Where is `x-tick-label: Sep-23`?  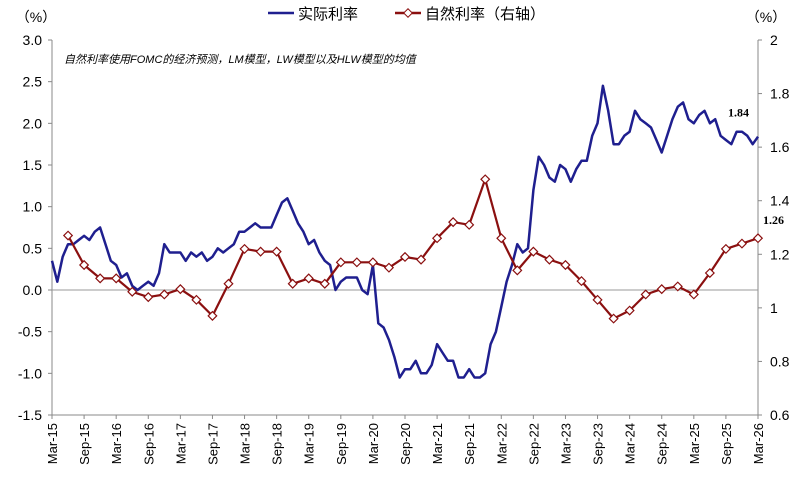 x-tick-label: Sep-23 is located at coordinates (598, 444).